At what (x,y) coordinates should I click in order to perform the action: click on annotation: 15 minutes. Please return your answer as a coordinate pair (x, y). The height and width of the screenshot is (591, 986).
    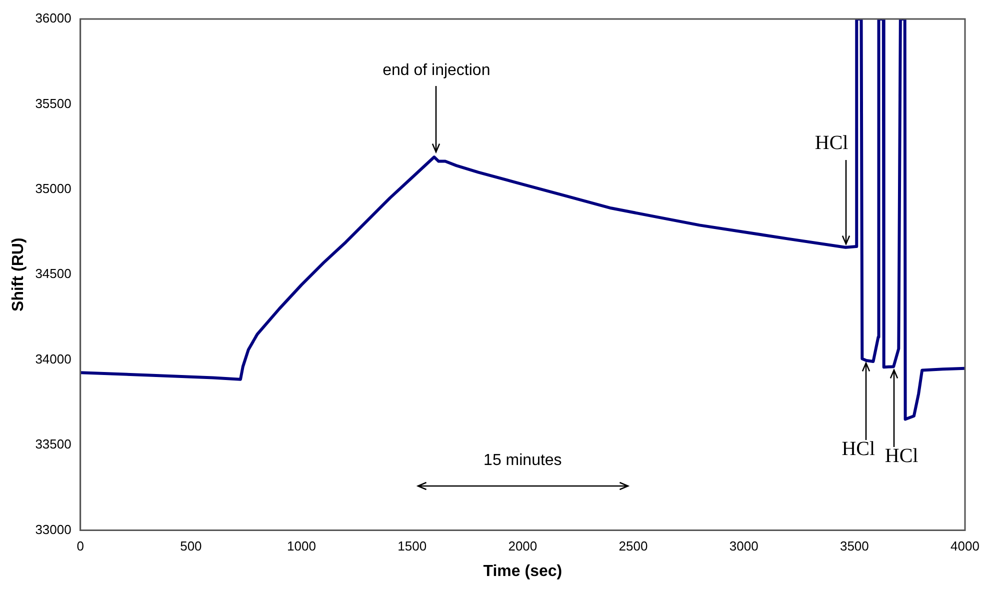
    Looking at the image, I should click on (523, 461).